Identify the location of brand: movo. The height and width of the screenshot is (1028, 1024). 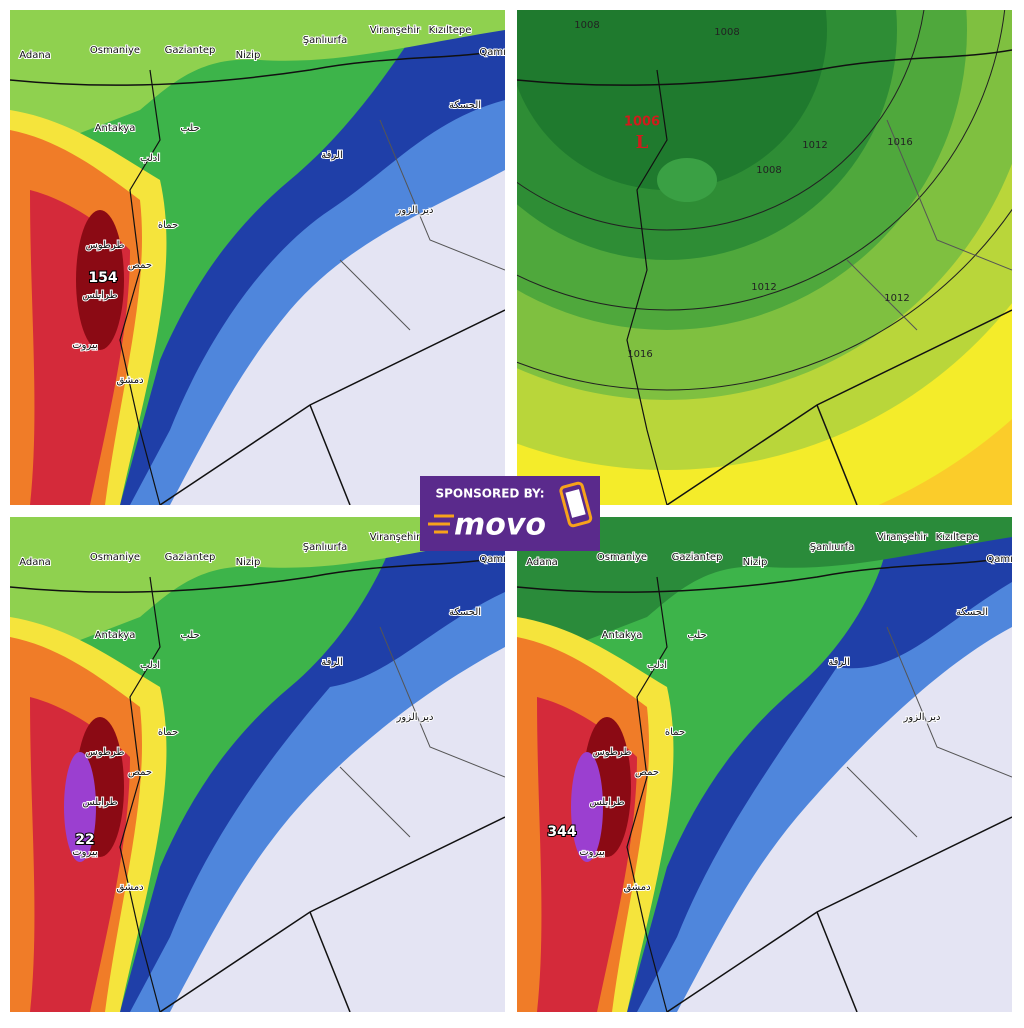
(500, 525).